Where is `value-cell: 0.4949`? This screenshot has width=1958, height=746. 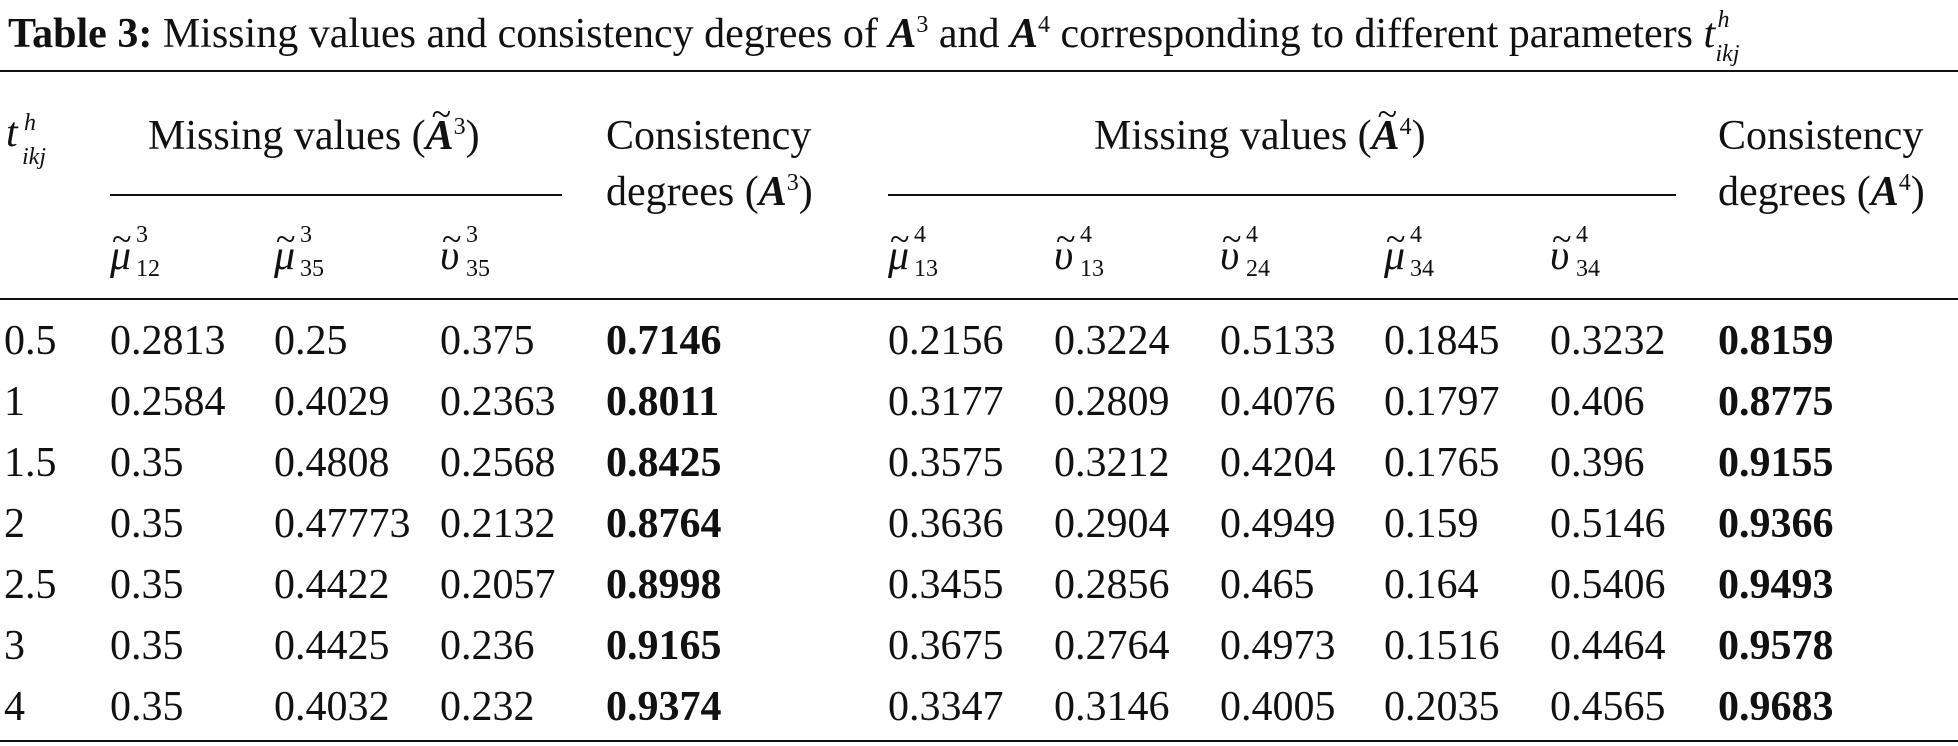
value-cell: 0.4949 is located at coordinates (1278, 524).